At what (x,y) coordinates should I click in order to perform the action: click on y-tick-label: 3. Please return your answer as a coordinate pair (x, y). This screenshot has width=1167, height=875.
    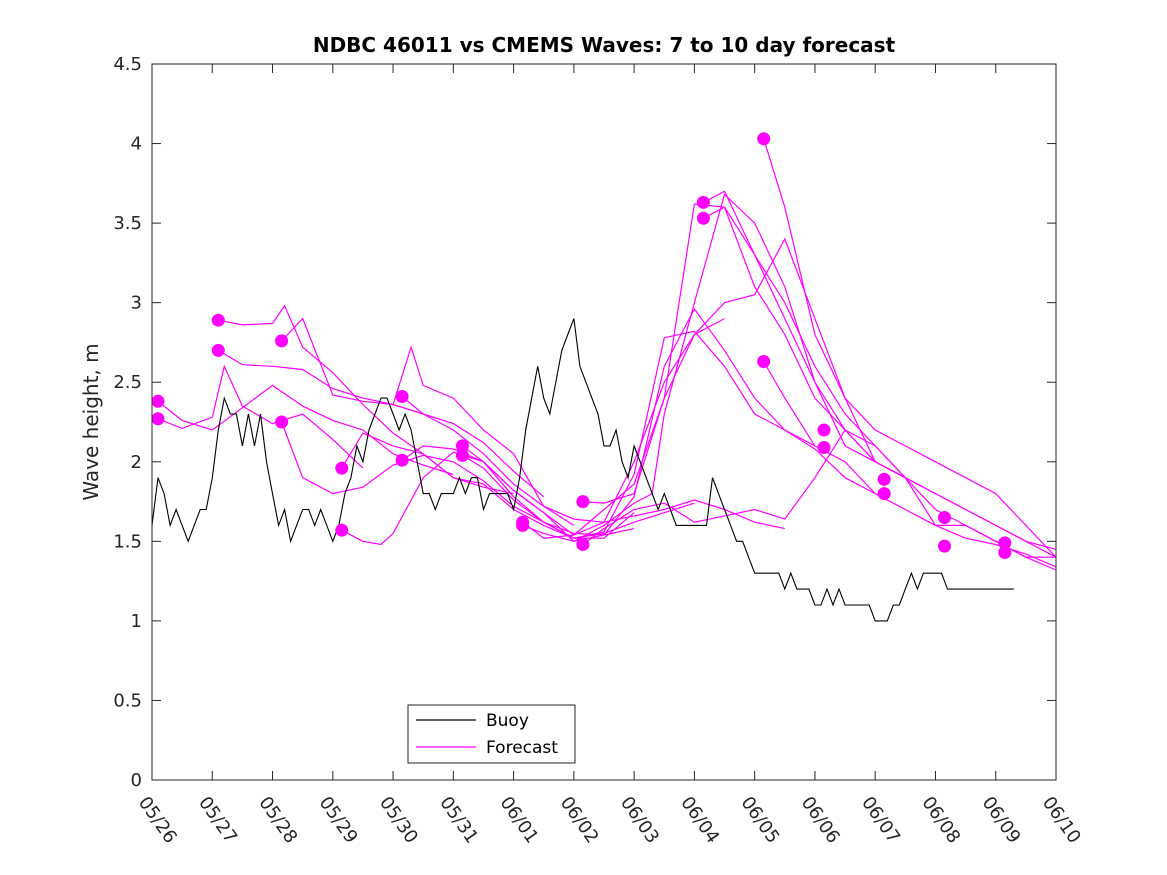
    Looking at the image, I should click on (136, 303).